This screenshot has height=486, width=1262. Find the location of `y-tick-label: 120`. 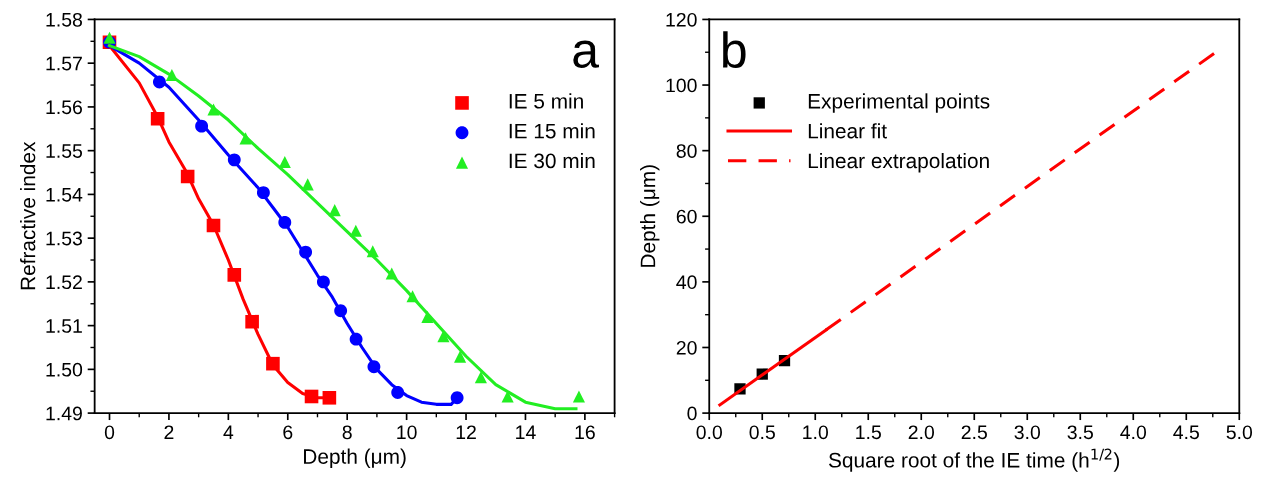

y-tick-label: 120 is located at coordinates (681, 19).